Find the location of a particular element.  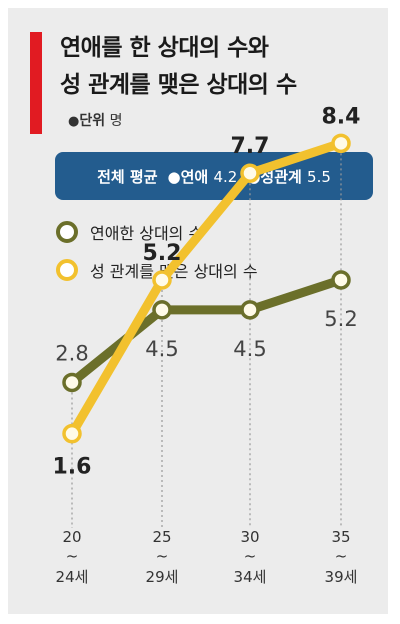

x-tick-label: 30 is located at coordinates (249, 537).